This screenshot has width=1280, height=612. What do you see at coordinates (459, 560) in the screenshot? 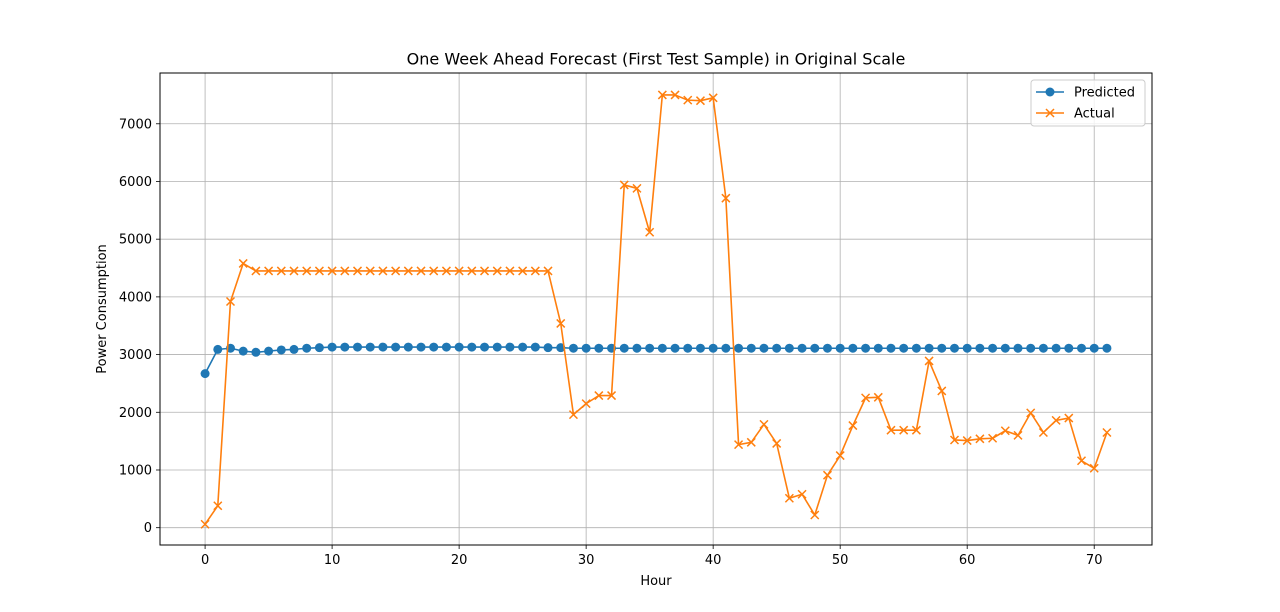
I see `x-tick-label: 20` at bounding box center [459, 560].